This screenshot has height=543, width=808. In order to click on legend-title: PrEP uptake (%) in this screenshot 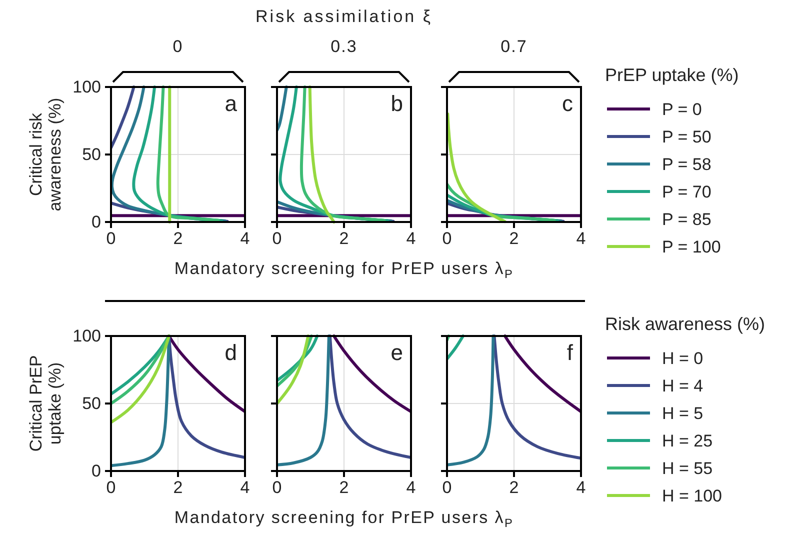, I will do `click(672, 75)`.